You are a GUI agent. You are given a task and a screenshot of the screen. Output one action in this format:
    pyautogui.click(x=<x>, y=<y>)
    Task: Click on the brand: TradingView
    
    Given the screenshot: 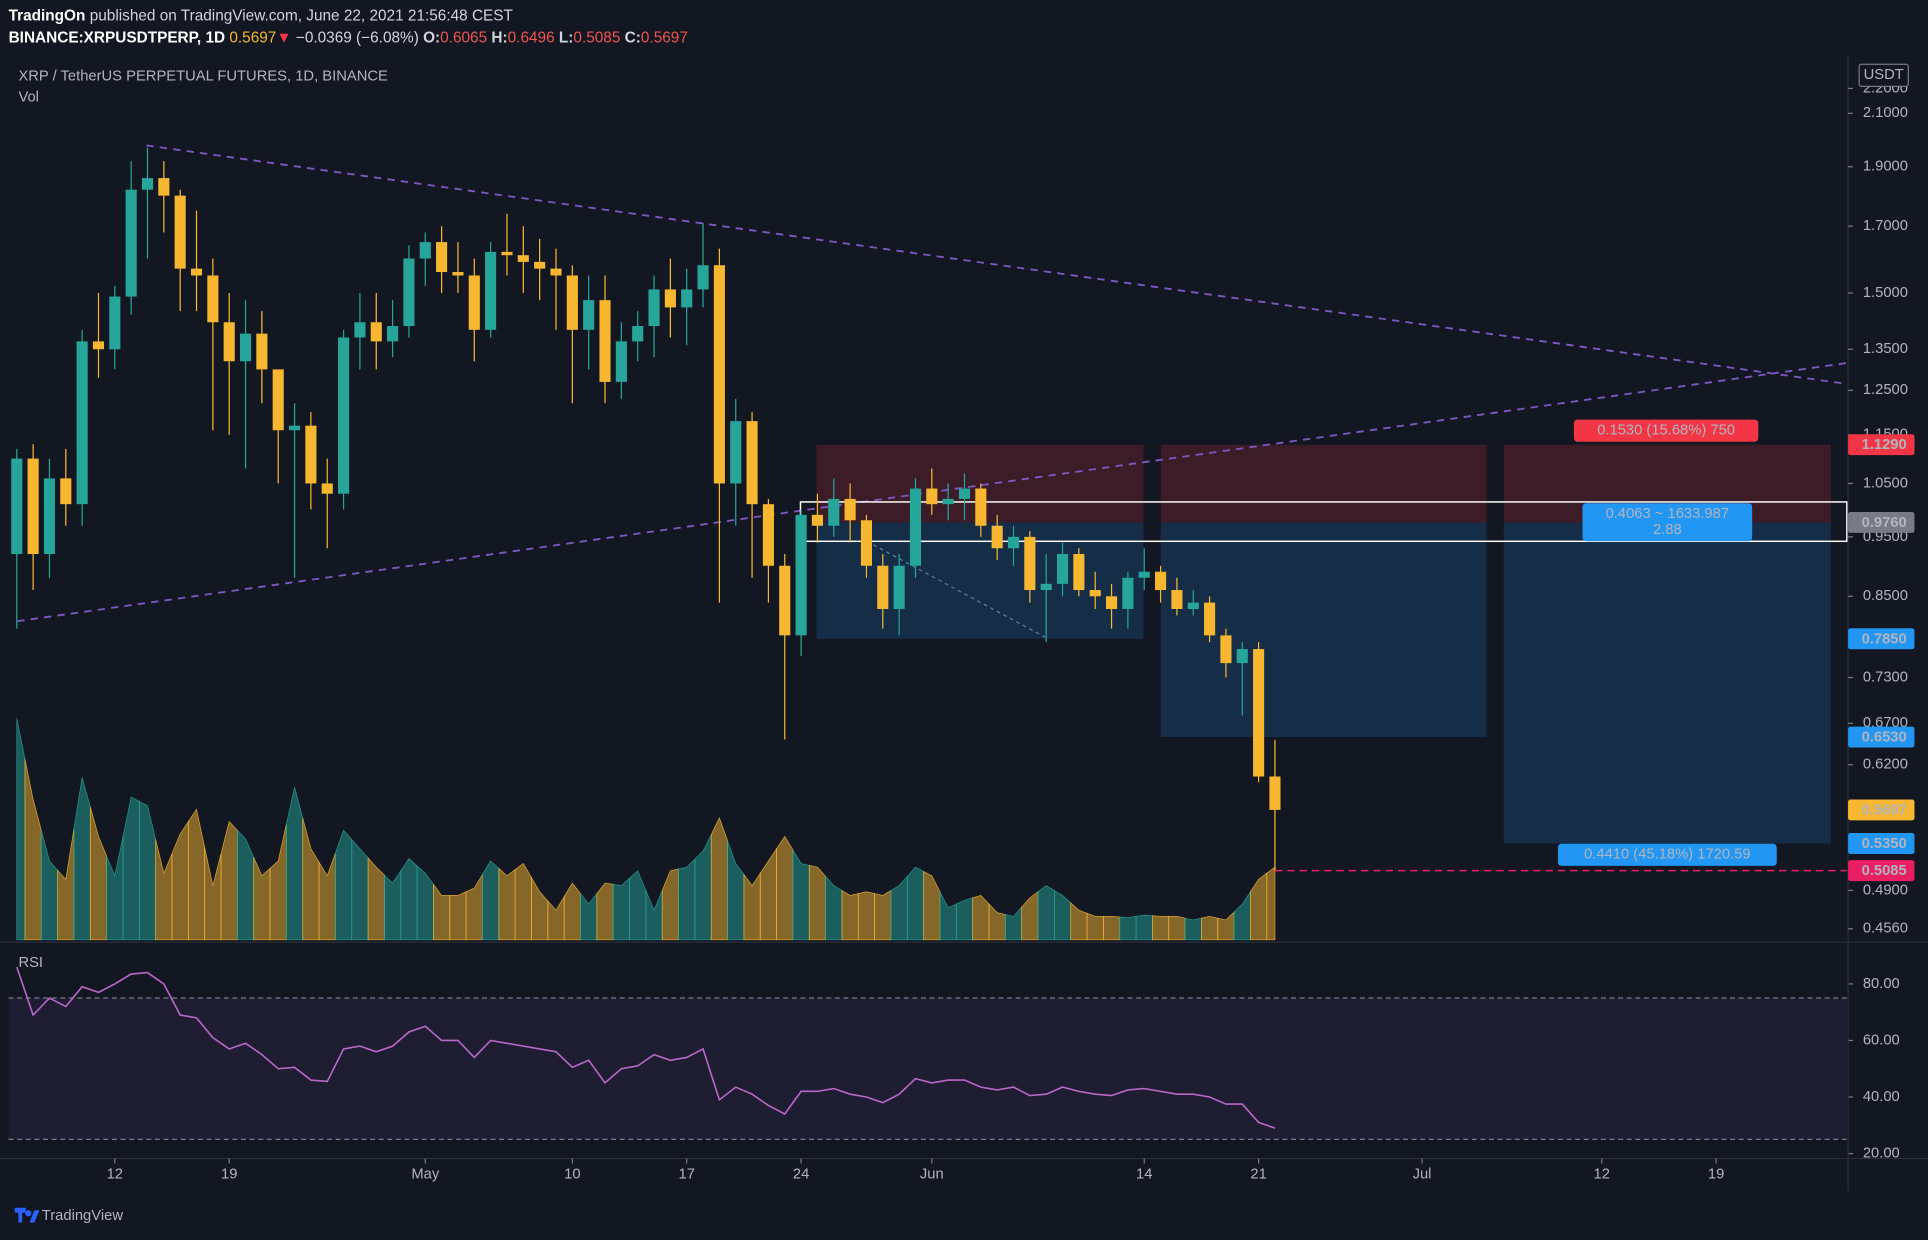 What is the action you would take?
    pyautogui.click(x=83, y=1216)
    